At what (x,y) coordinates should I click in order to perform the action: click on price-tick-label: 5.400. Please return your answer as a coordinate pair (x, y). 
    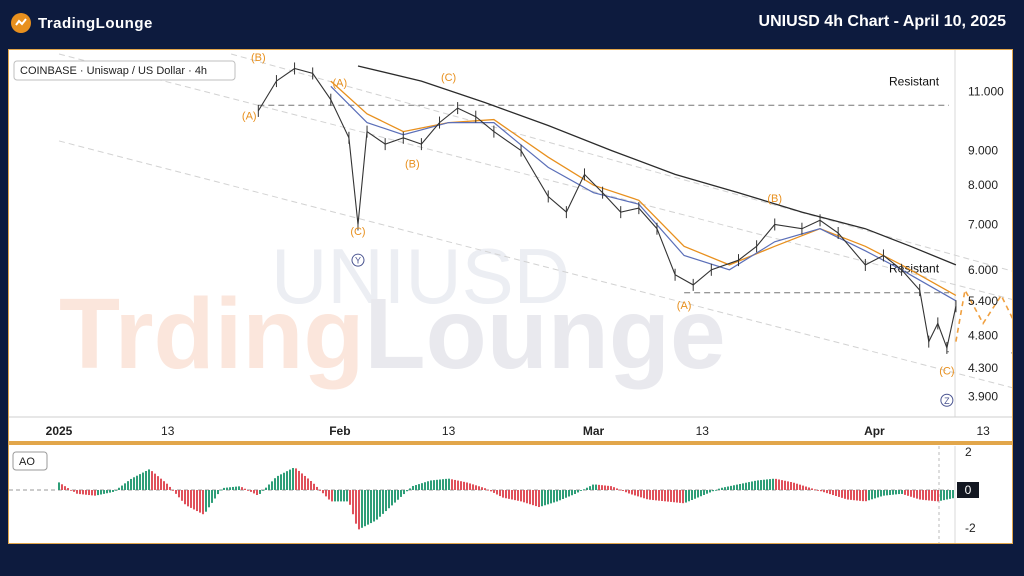
    Looking at the image, I should click on (983, 301).